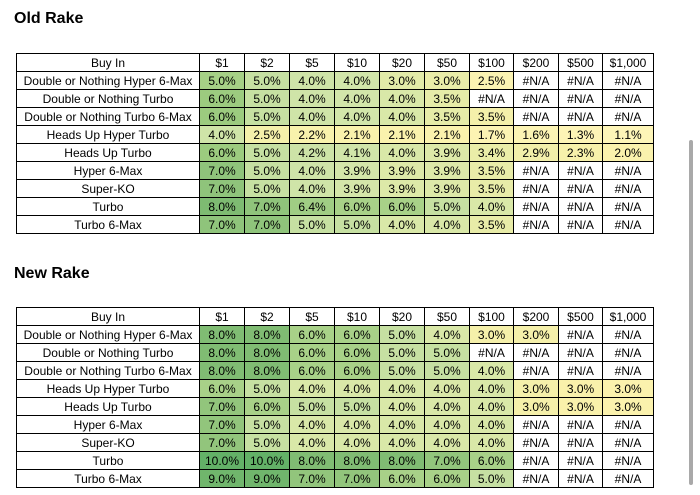 This screenshot has height=495, width=700. Describe the element at coordinates (402, 316) in the screenshot. I see `header-buy-in-level: $20` at that location.